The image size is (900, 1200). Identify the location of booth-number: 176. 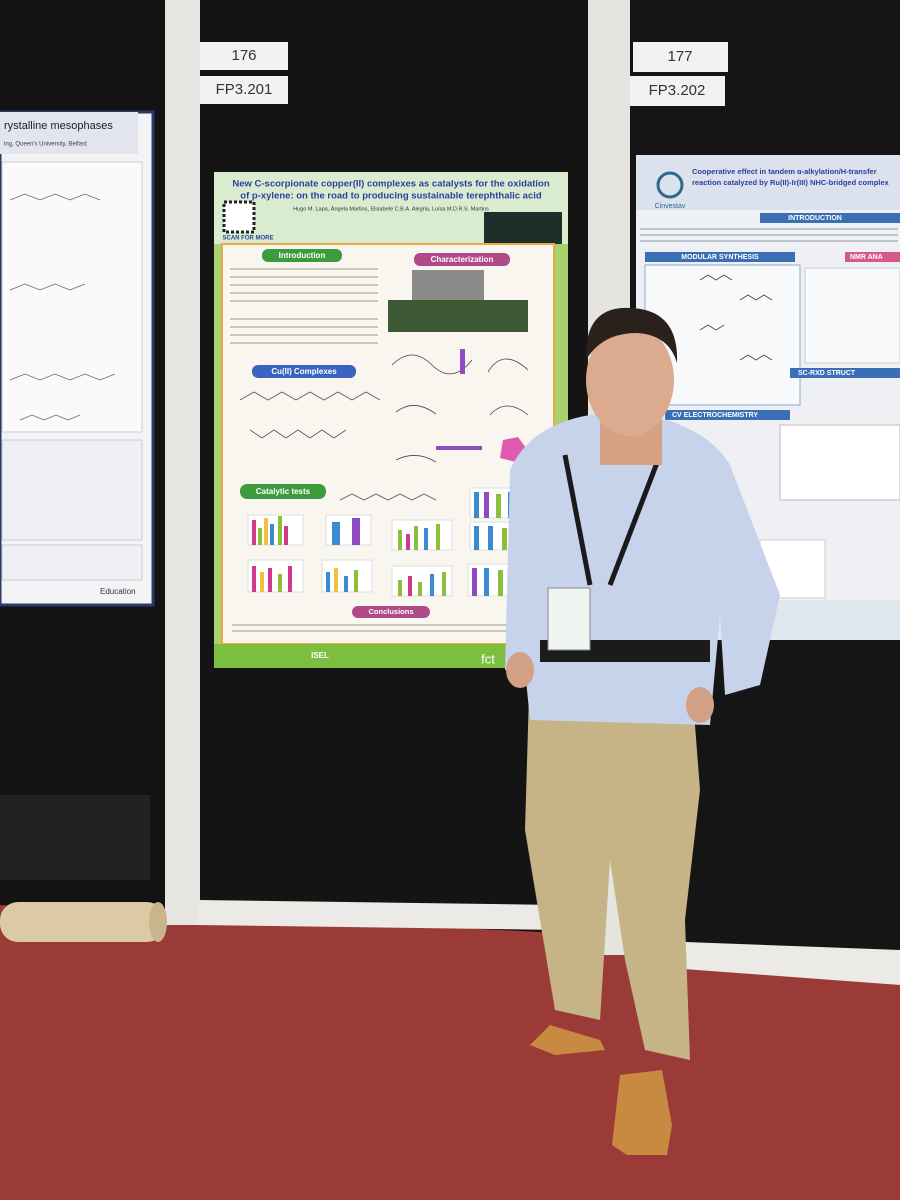
(243, 55).